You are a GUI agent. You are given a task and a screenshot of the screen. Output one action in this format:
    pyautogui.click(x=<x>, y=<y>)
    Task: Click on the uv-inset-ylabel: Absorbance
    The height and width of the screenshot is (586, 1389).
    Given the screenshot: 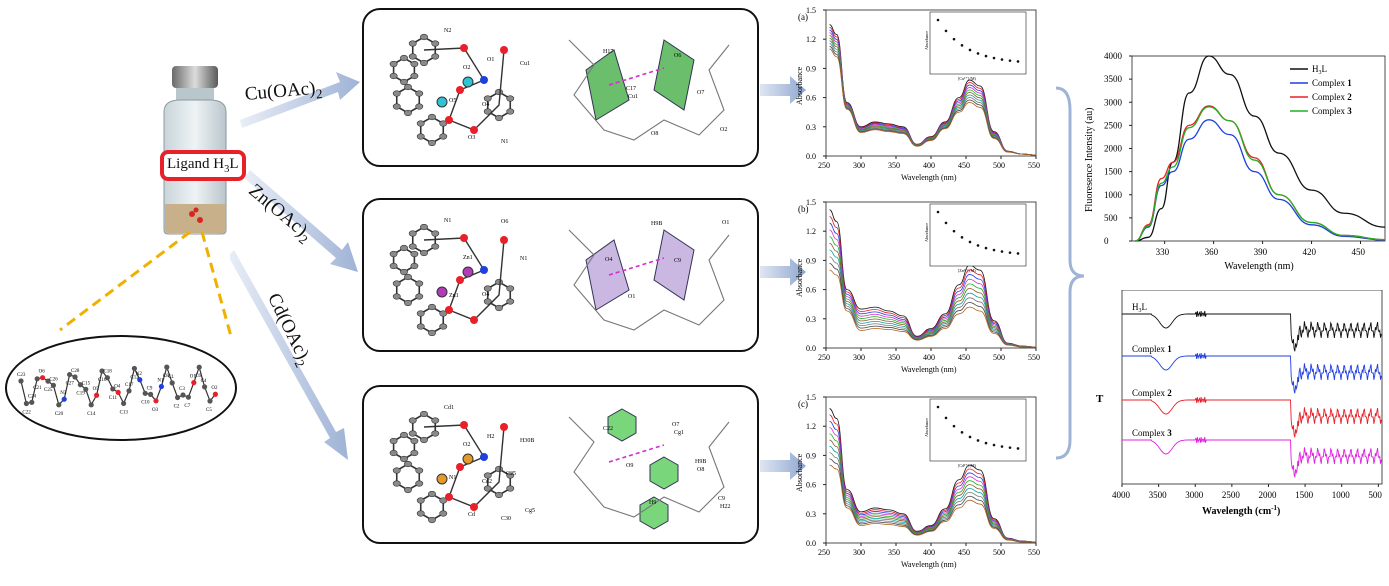 What is the action you would take?
    pyautogui.click(x=926, y=232)
    